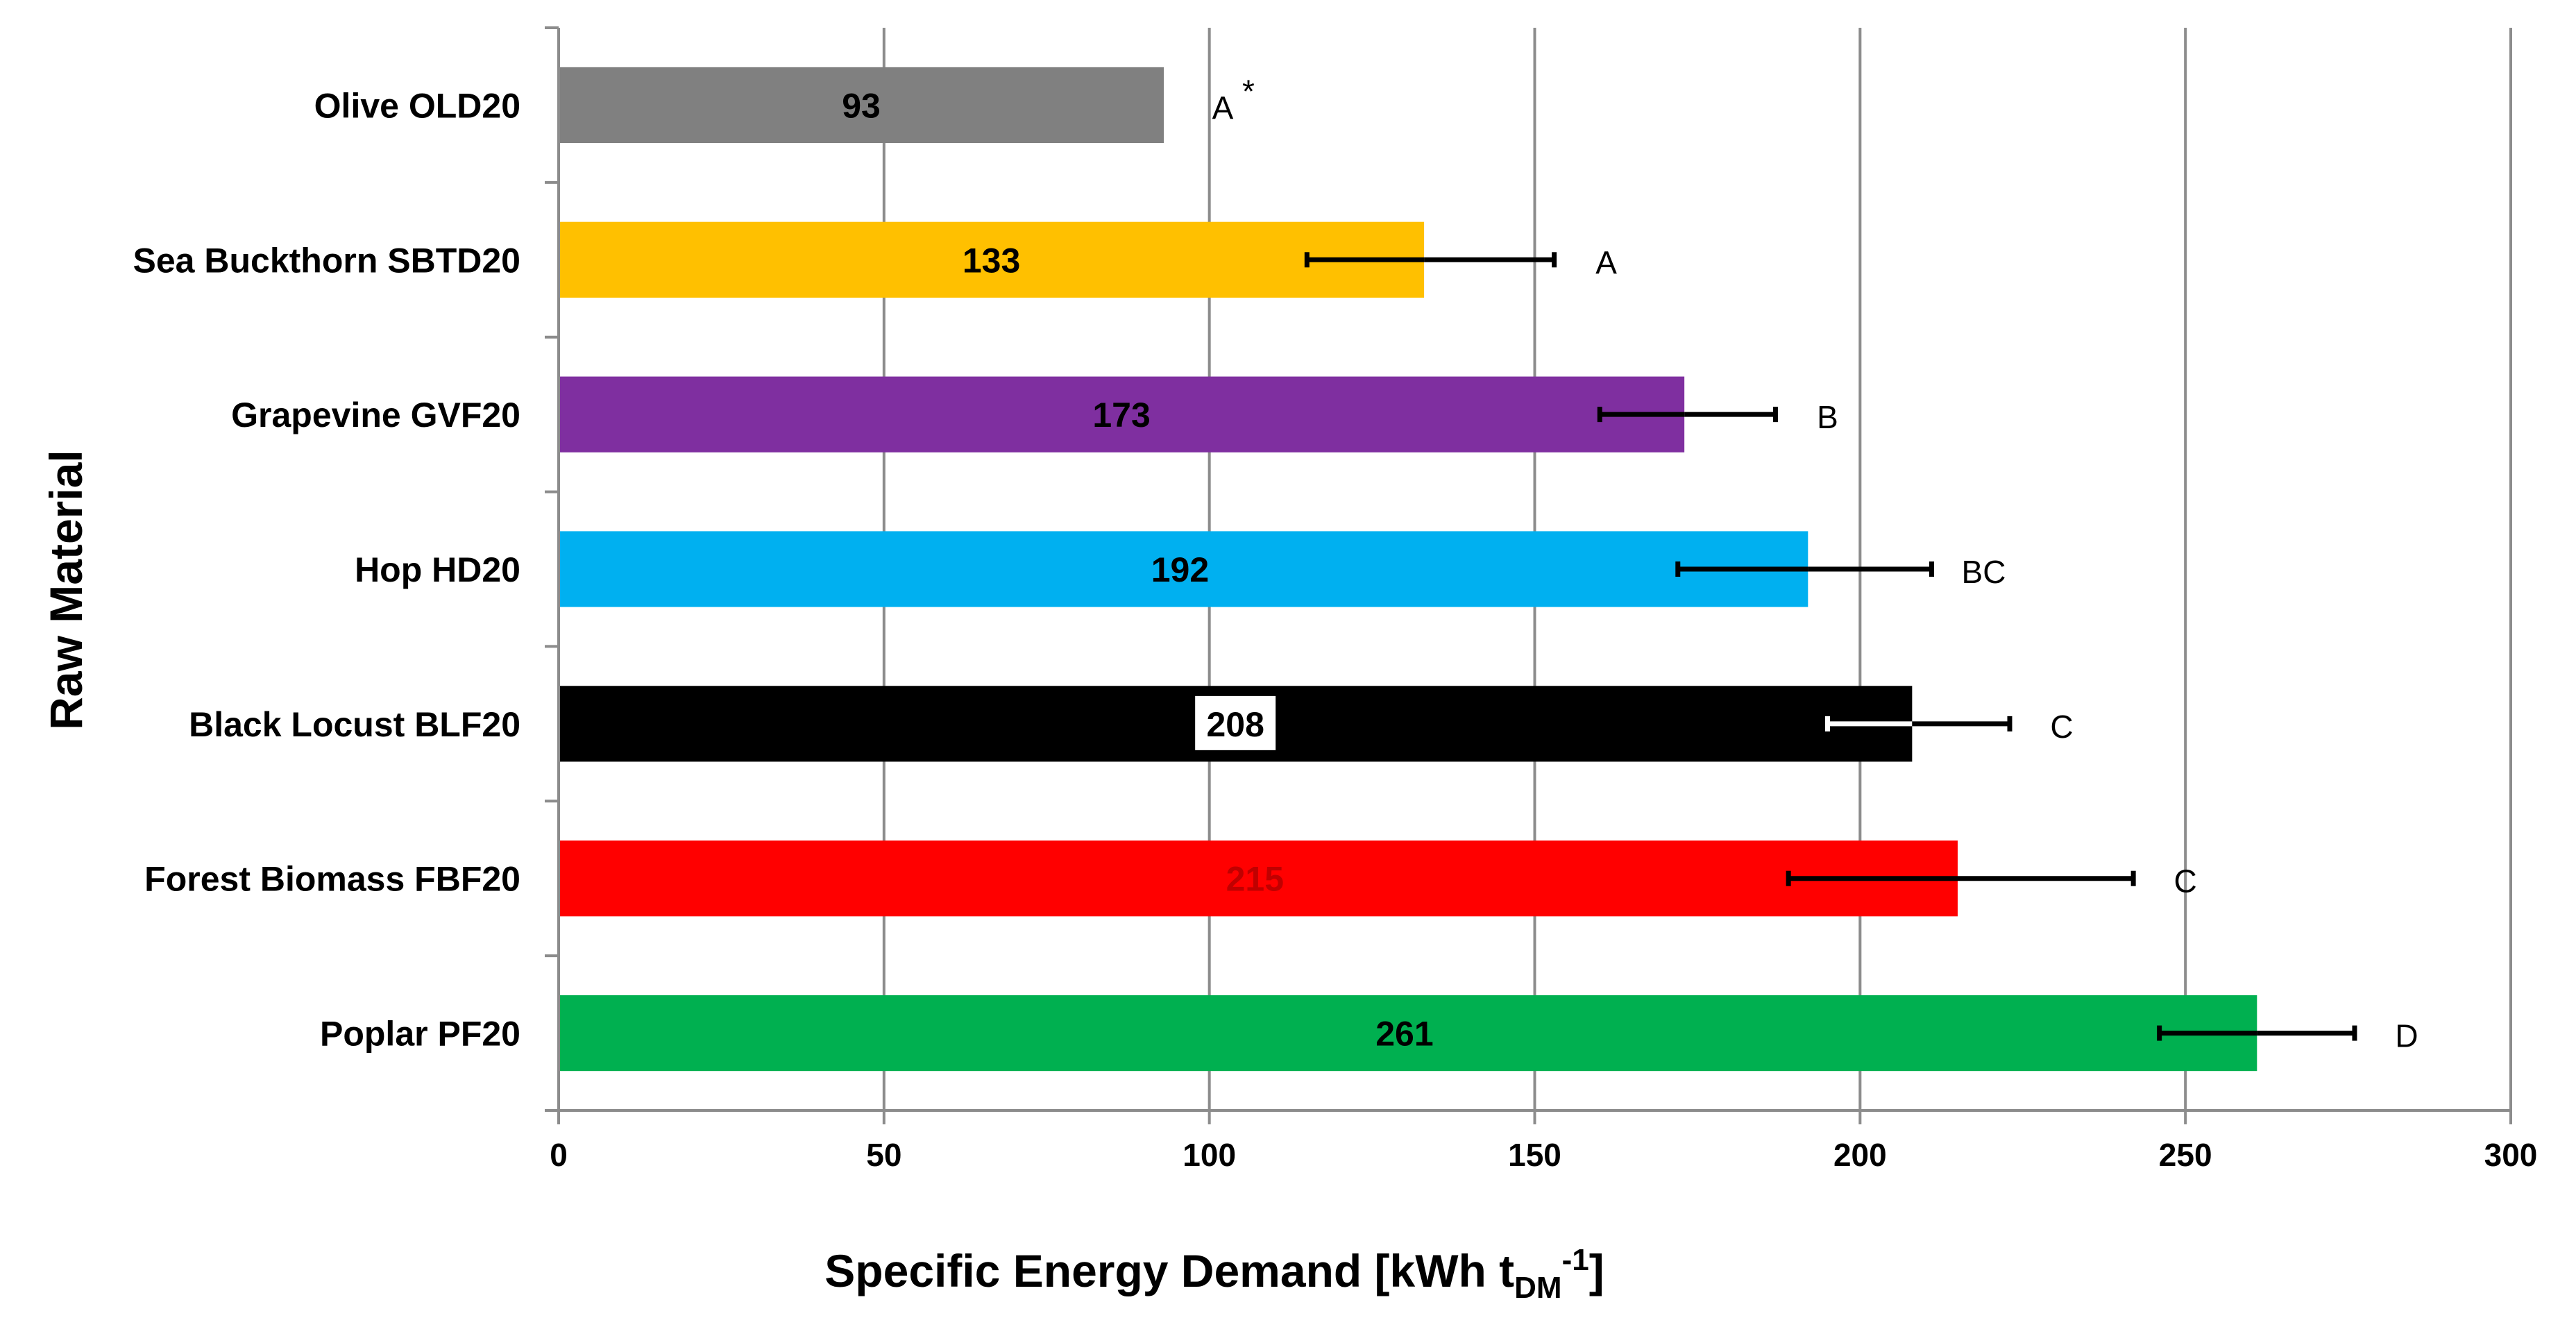 This screenshot has width=2576, height=1327. Describe the element at coordinates (66, 589) in the screenshot. I see `y-axis-title: Raw Material` at that location.